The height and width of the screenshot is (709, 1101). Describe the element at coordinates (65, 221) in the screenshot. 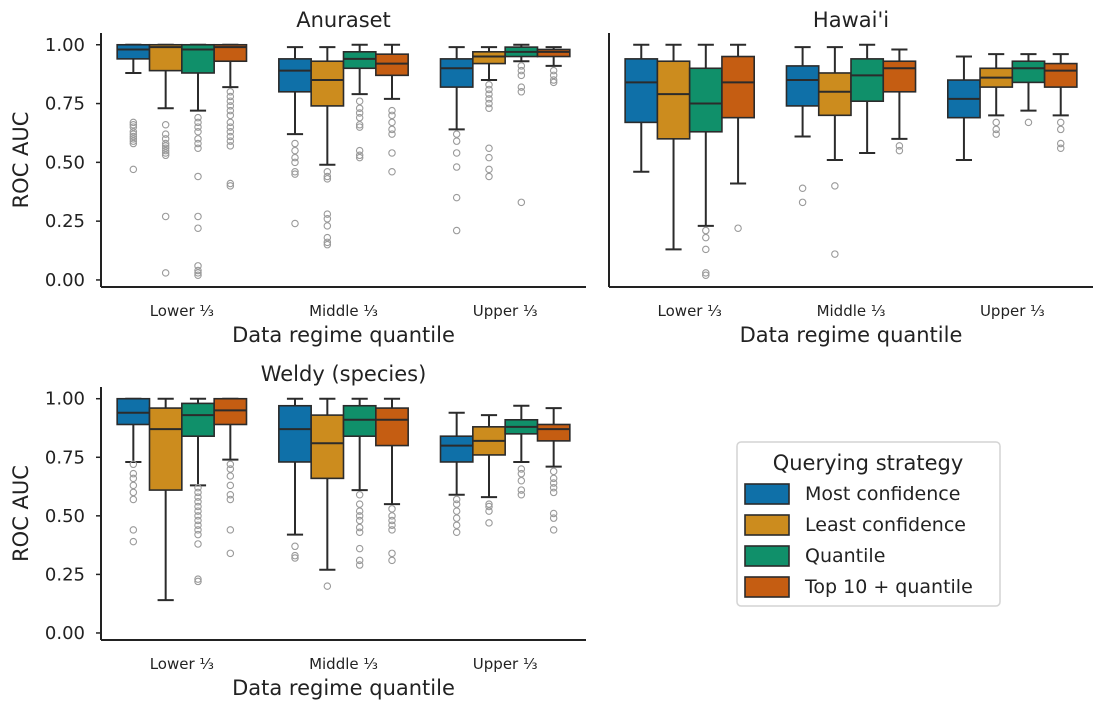

I see `y-tick-label: 0.25` at that location.